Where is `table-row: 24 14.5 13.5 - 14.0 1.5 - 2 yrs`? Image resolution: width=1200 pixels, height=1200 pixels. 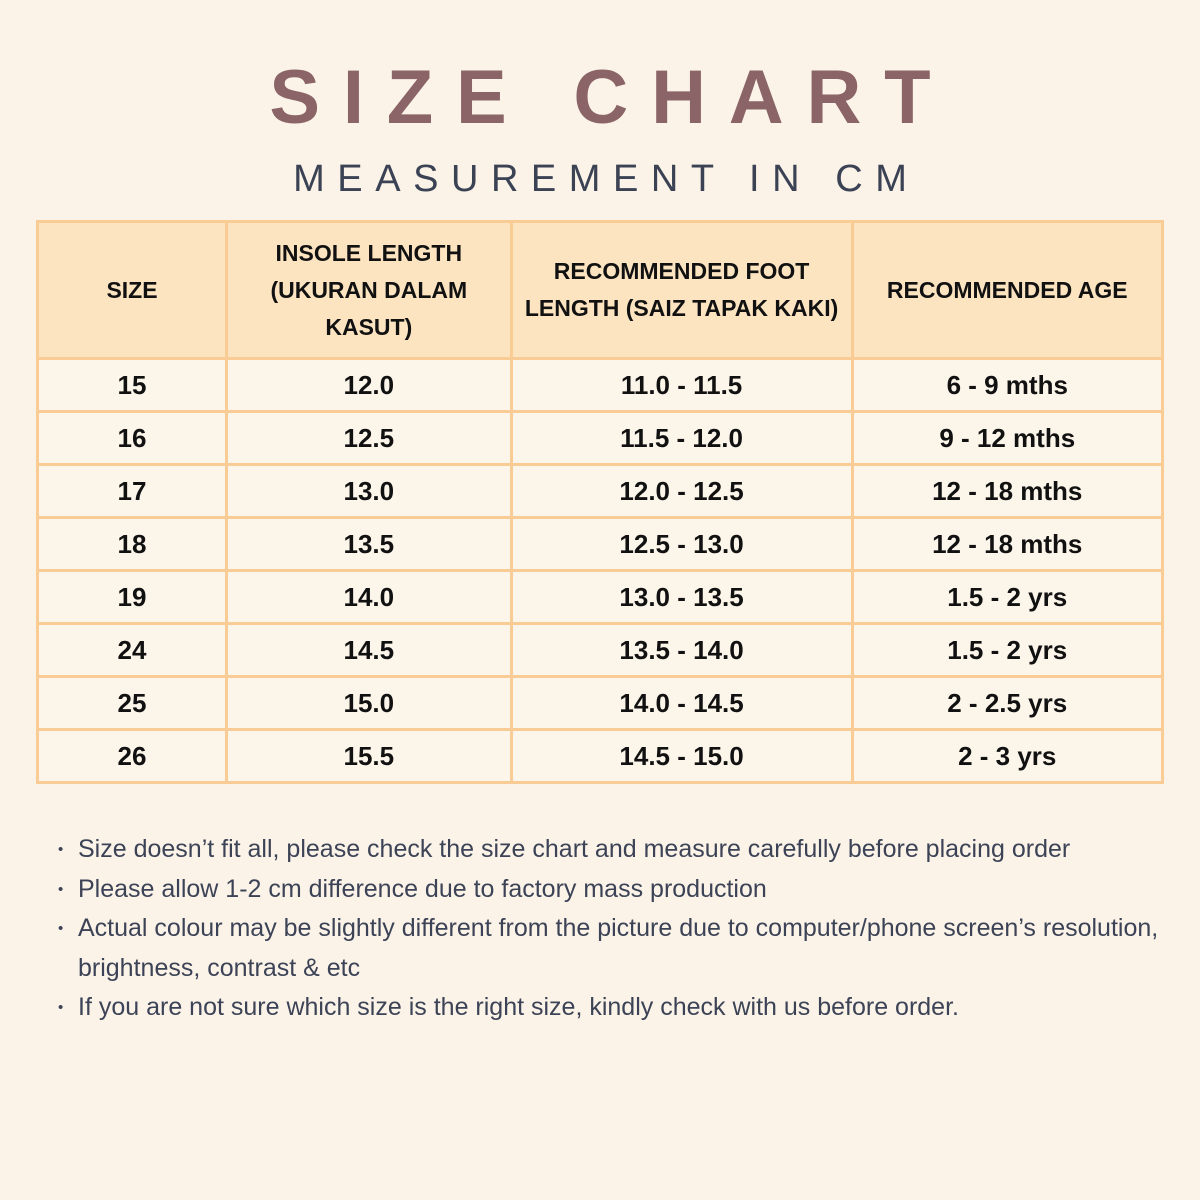
table-row: 24 14.5 13.5 - 14.0 1.5 - 2 yrs is located at coordinates (600, 650).